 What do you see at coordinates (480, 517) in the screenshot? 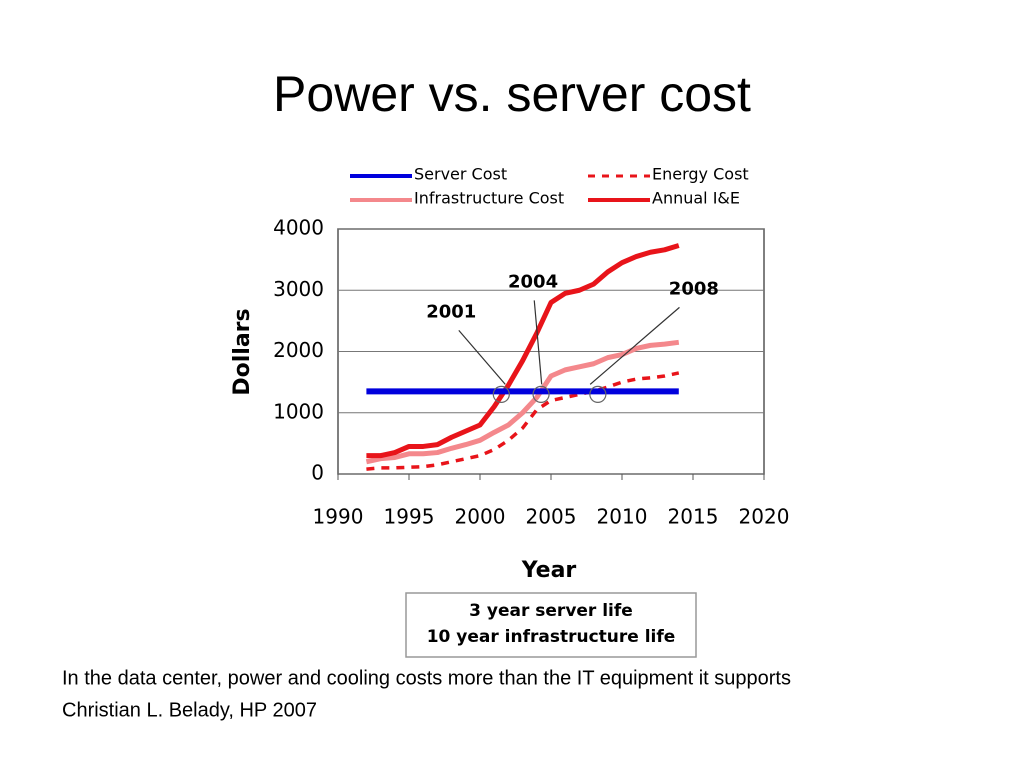
I see `x-tick-label: 2000` at bounding box center [480, 517].